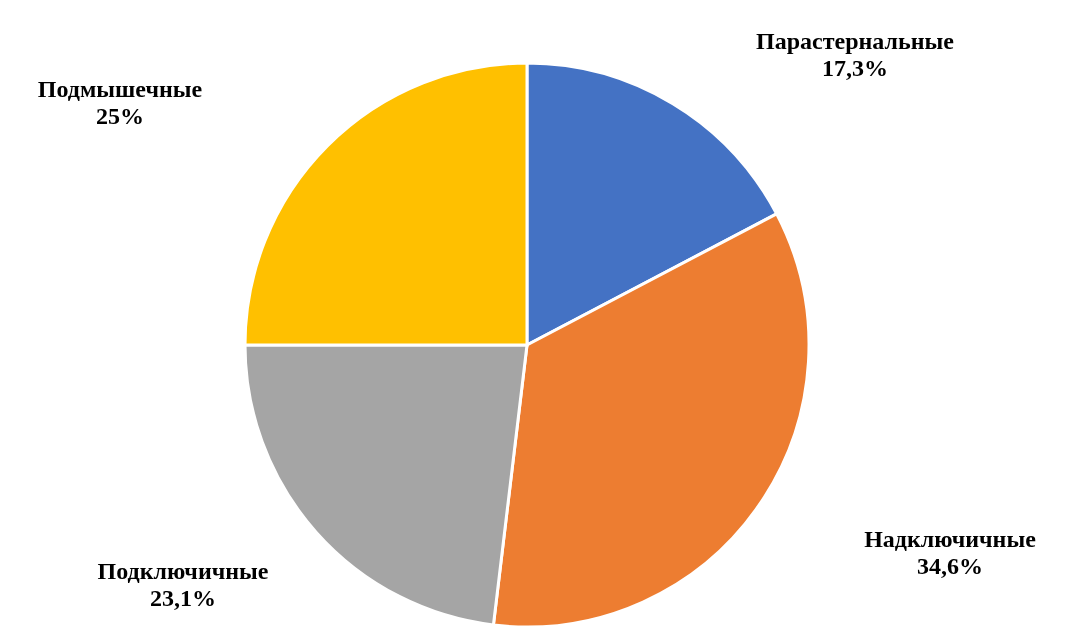 The image size is (1076, 626). Describe the element at coordinates (855, 41) in the screenshot. I see `slice-label: Парастернальные` at that location.